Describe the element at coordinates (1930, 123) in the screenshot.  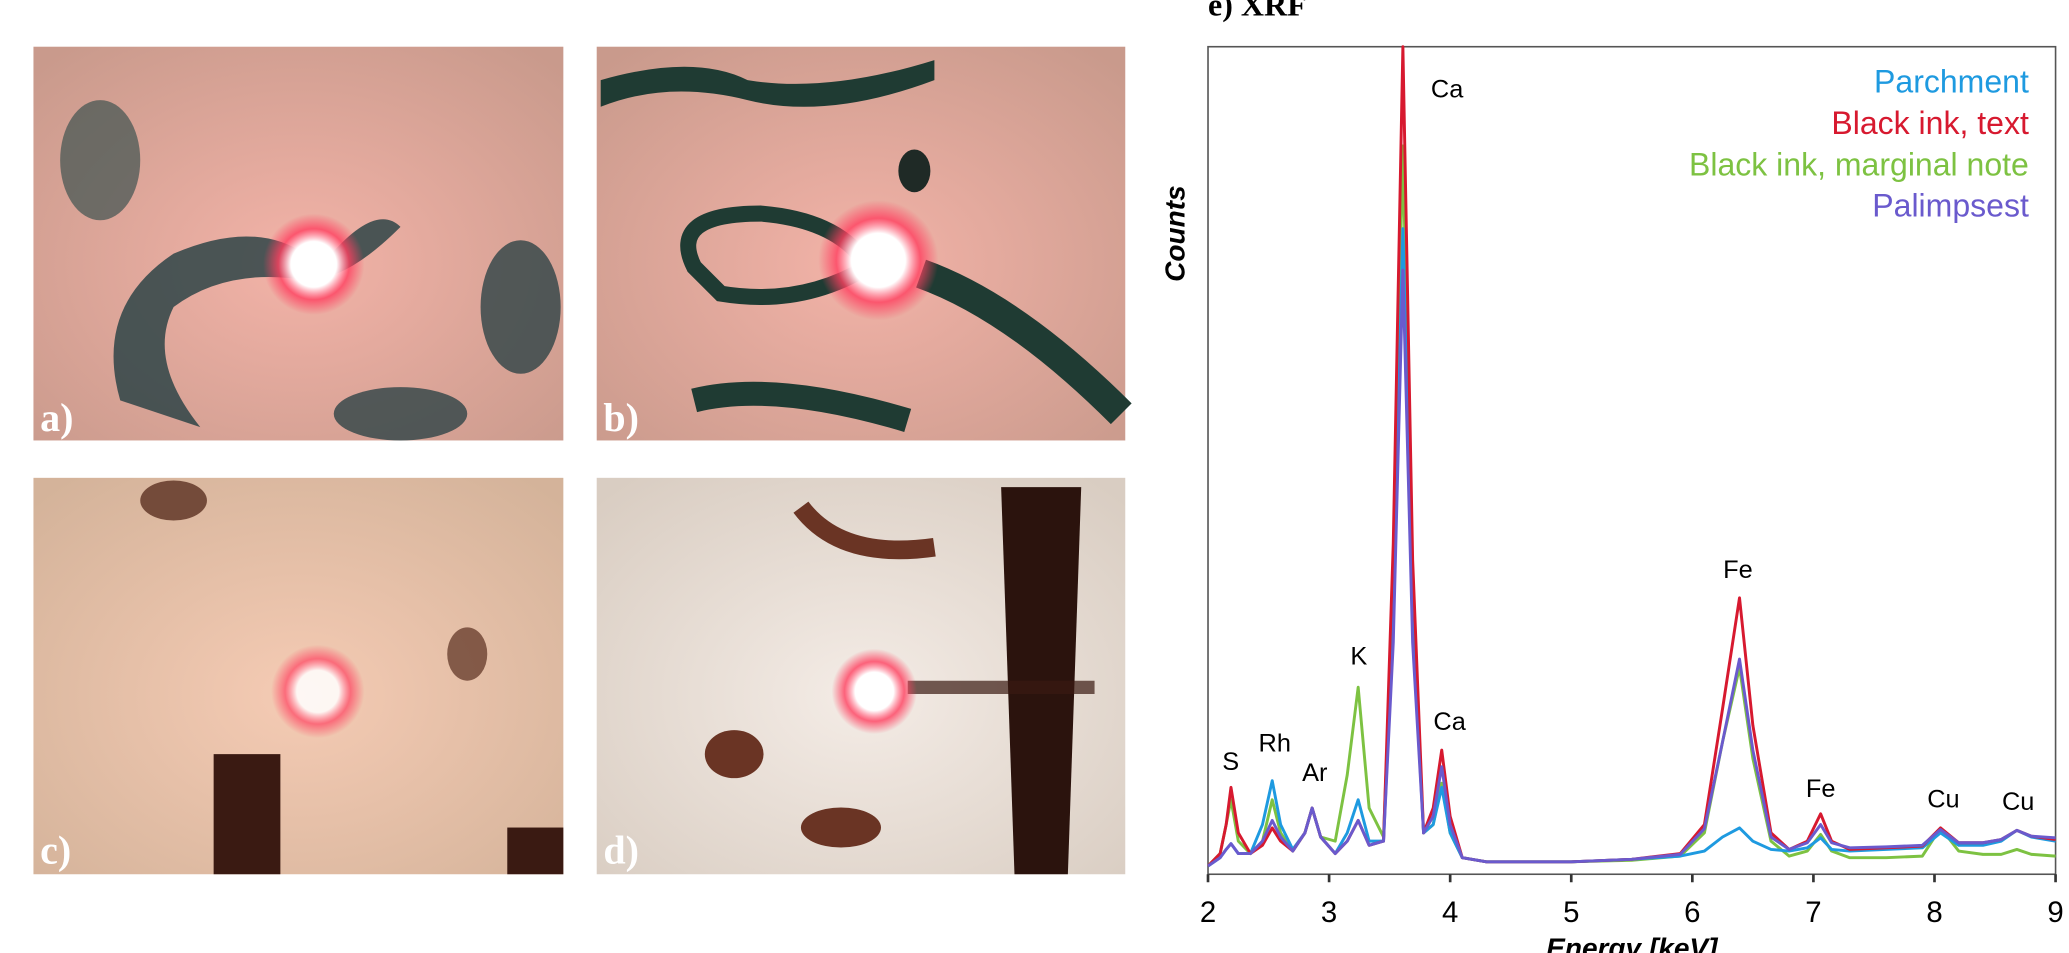
I see `legend-entry: Black ink, text` at that location.